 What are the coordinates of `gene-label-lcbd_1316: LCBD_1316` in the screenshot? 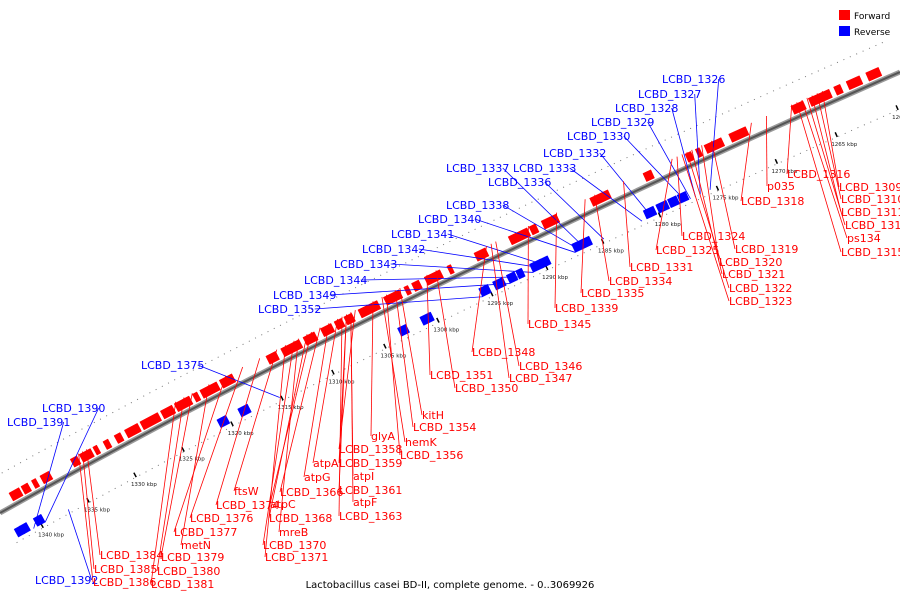 It's located at (818, 174).